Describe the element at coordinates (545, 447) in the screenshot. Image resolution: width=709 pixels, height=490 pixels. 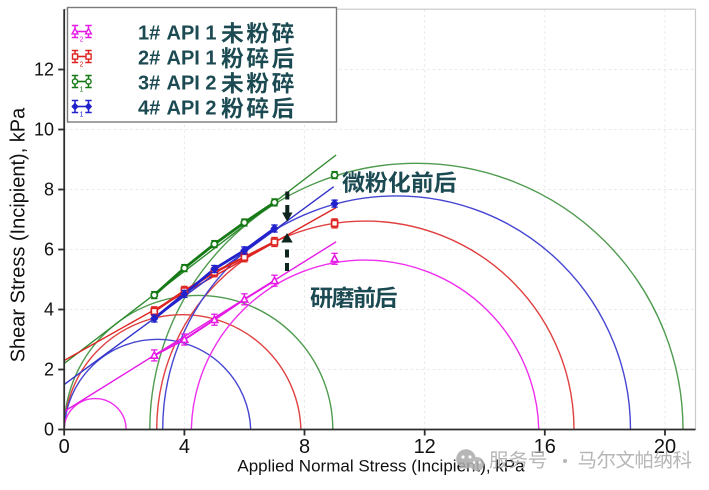
I see `svg-text: 16` at that location.